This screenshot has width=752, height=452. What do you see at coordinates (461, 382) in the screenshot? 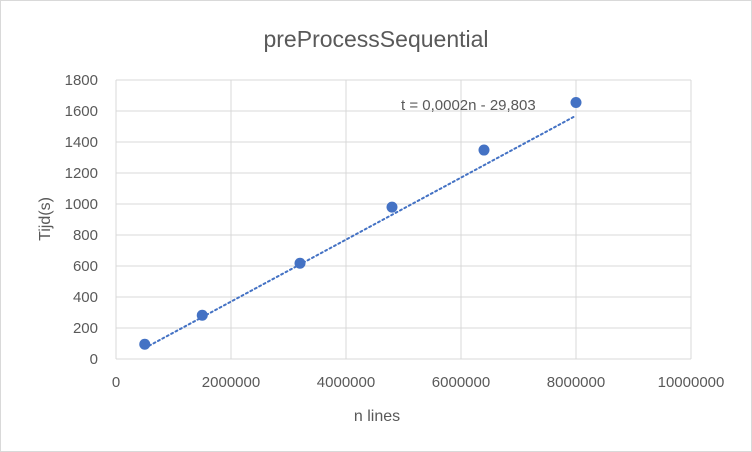
I see `x-tick-label: 6000000` at bounding box center [461, 382].